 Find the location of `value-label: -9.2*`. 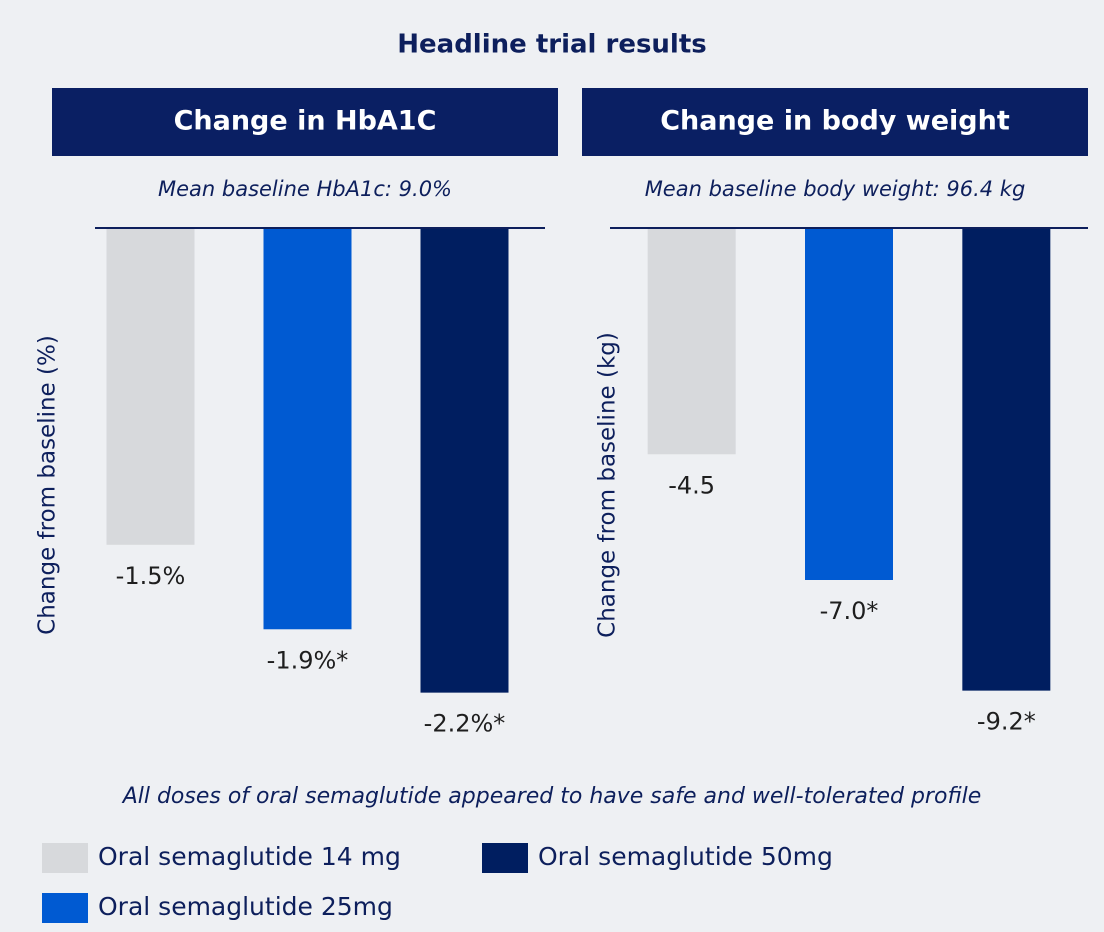

value-label: -9.2* is located at coordinates (1006, 722).